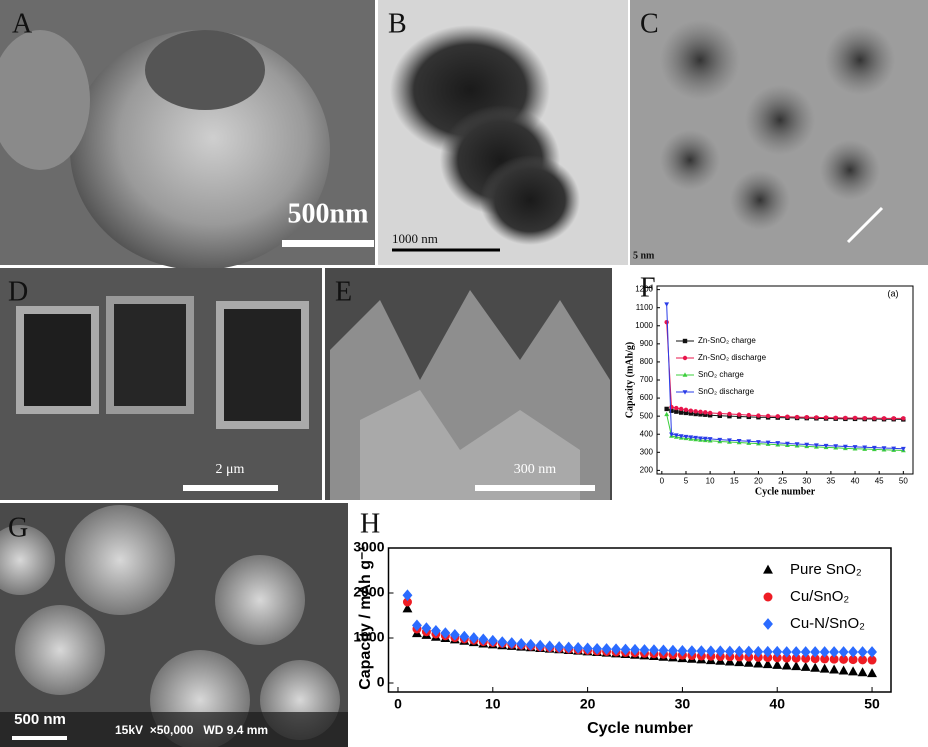 This screenshot has width=928, height=747. What do you see at coordinates (415, 238) in the screenshot?
I see `scale-bar-label: 1000 nm` at bounding box center [415, 238].